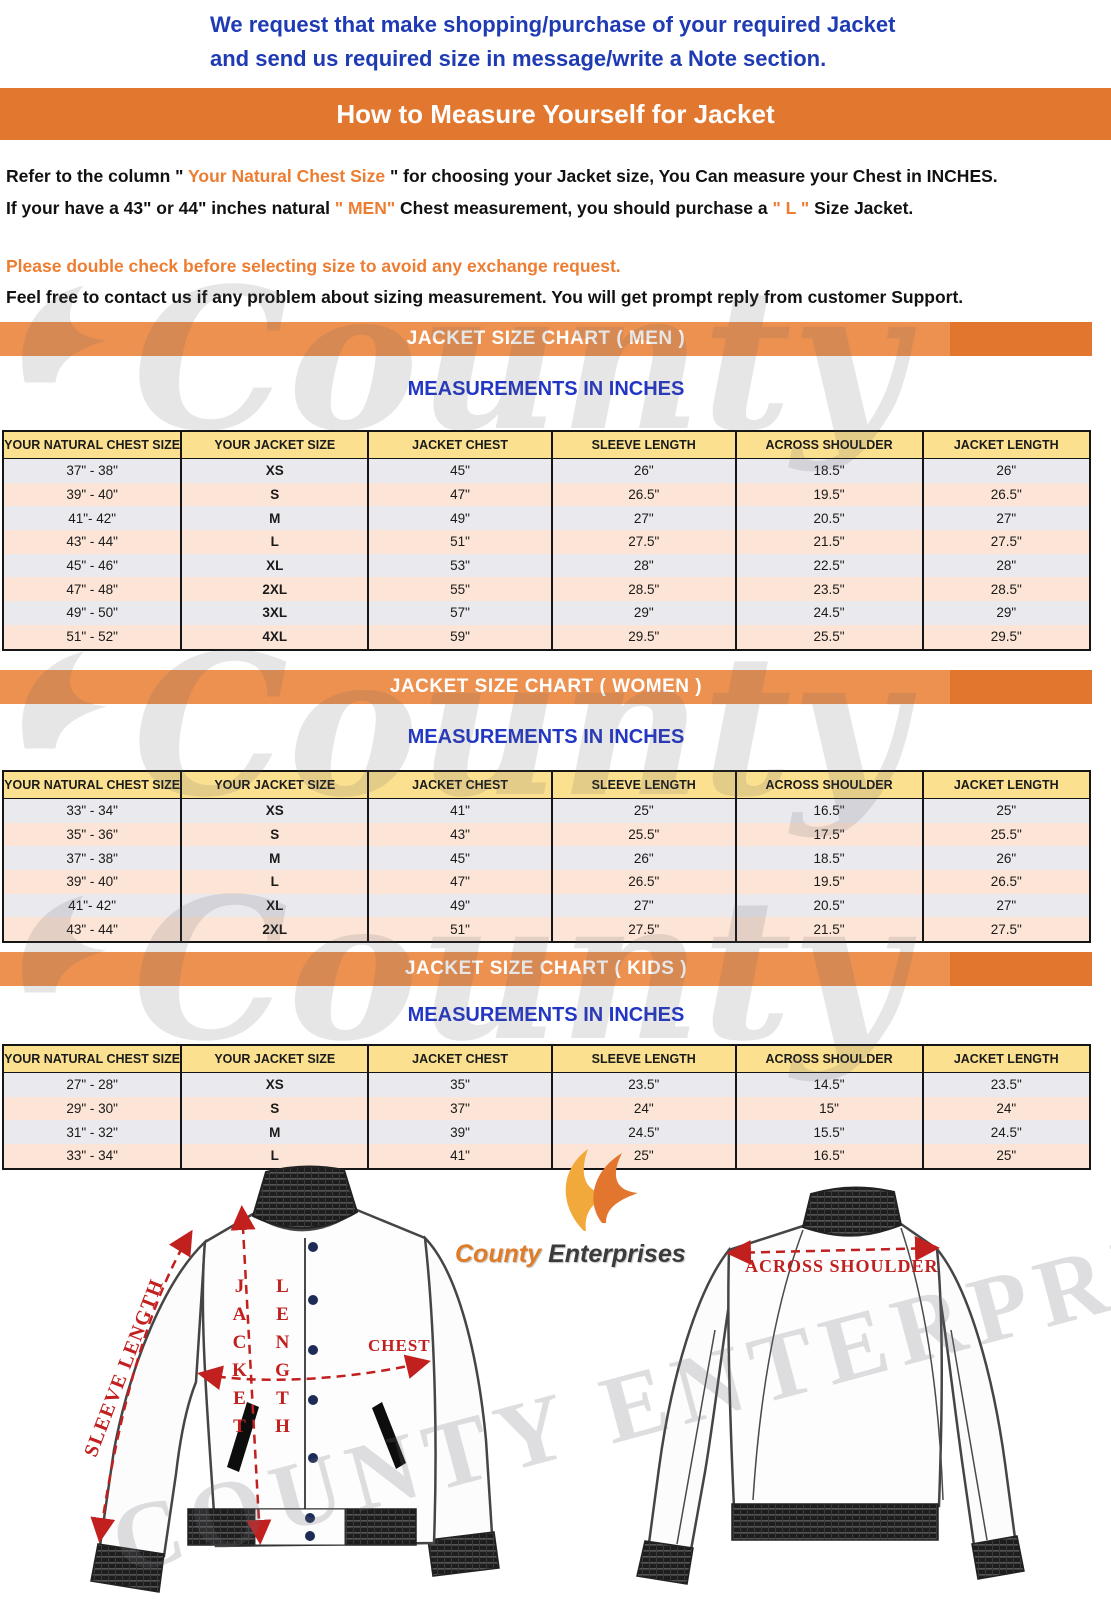 The height and width of the screenshot is (1600, 1111). Describe the element at coordinates (365, 208) in the screenshot. I see `intro-p2-highlight-men: " MEN"` at that location.